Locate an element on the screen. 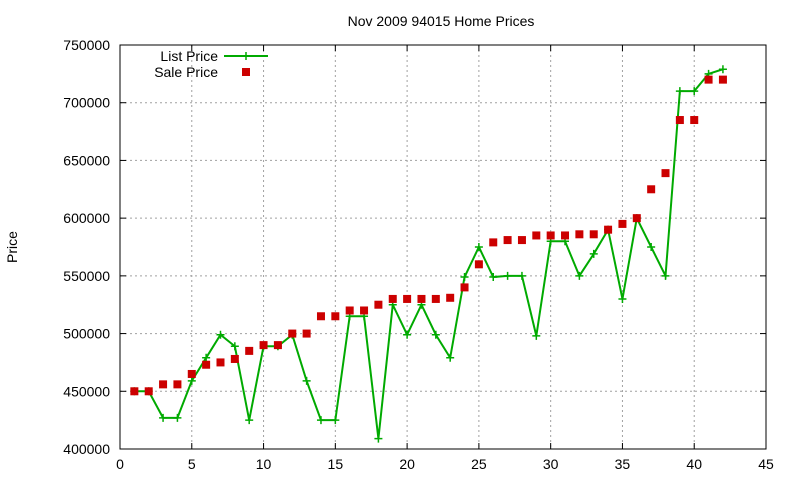  legend-label-sale-price: Sale Price is located at coordinates (186, 72).